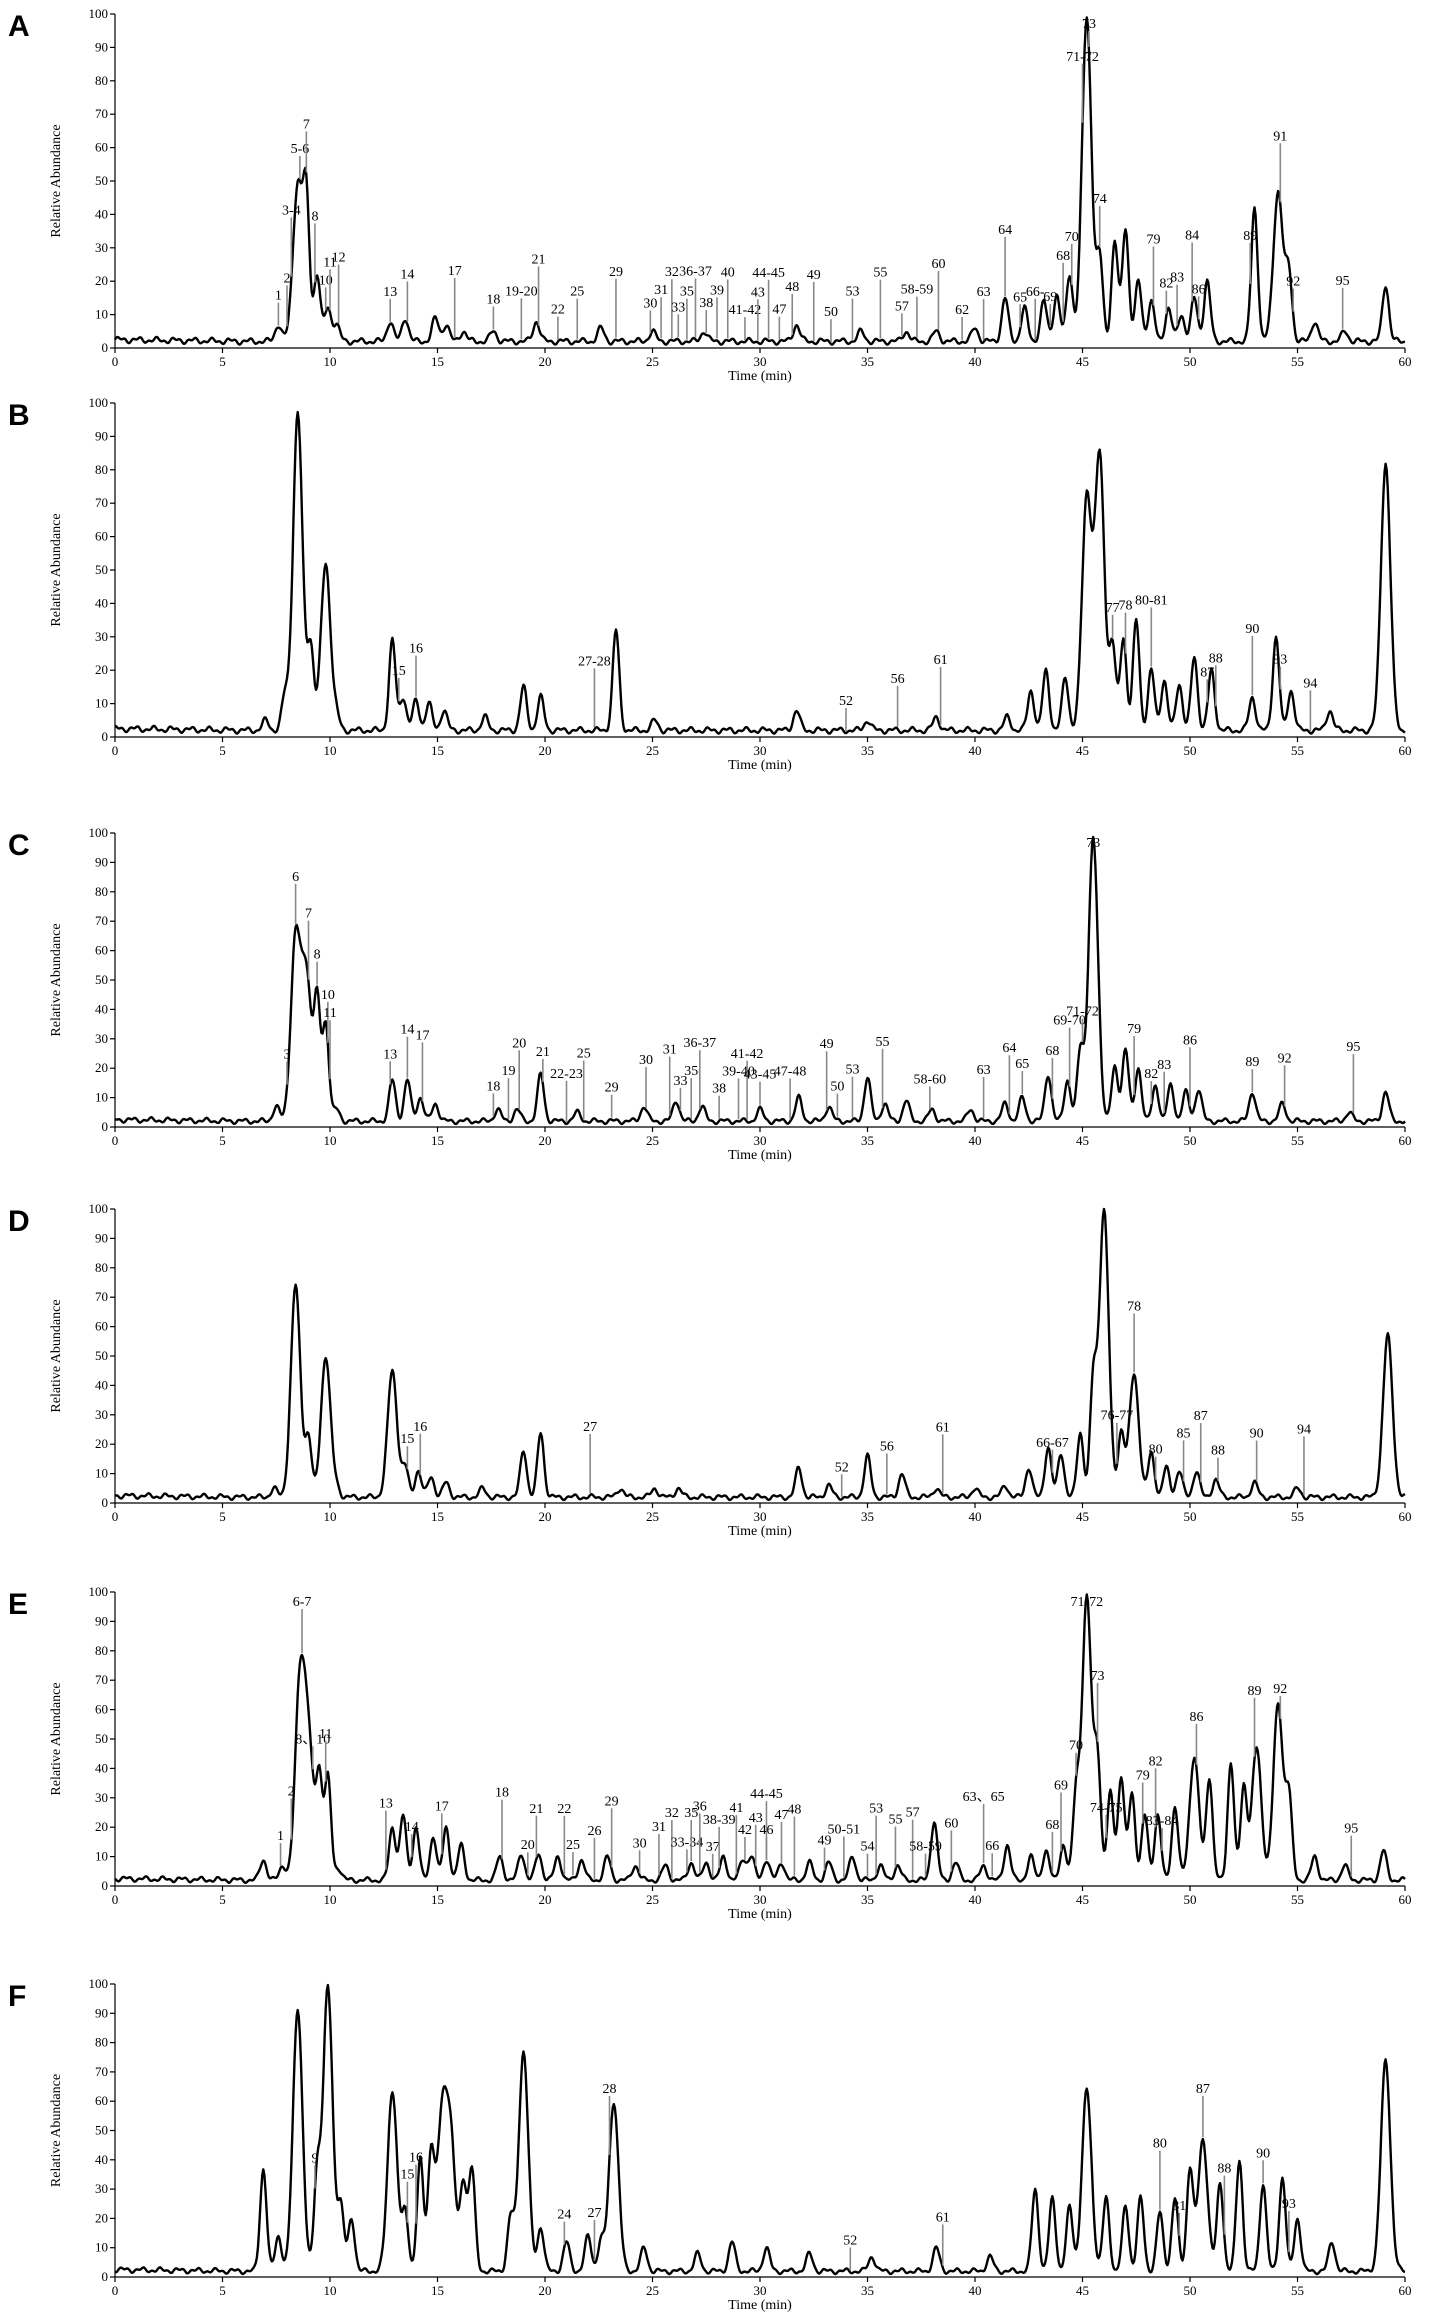 This screenshot has width=1440, height=2317. I want to click on peak-label: 53, so click(852, 1070).